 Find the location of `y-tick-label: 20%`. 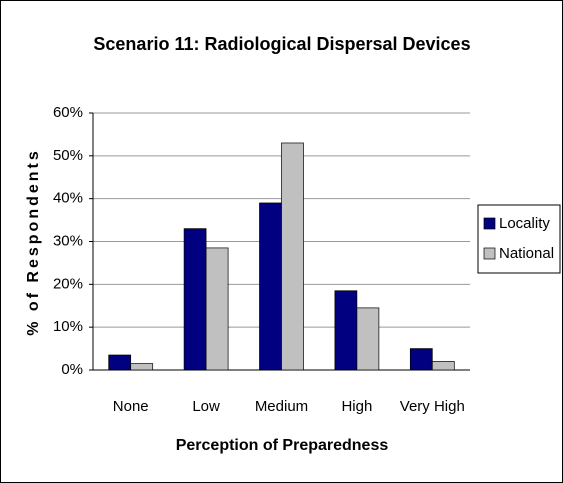

y-tick-label: 20% is located at coordinates (68, 283).